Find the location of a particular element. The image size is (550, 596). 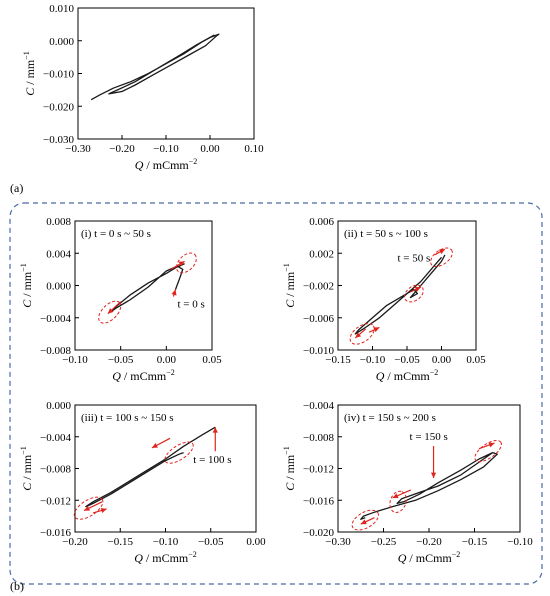

time-marker-label: t = 50 s is located at coordinates (414, 258).